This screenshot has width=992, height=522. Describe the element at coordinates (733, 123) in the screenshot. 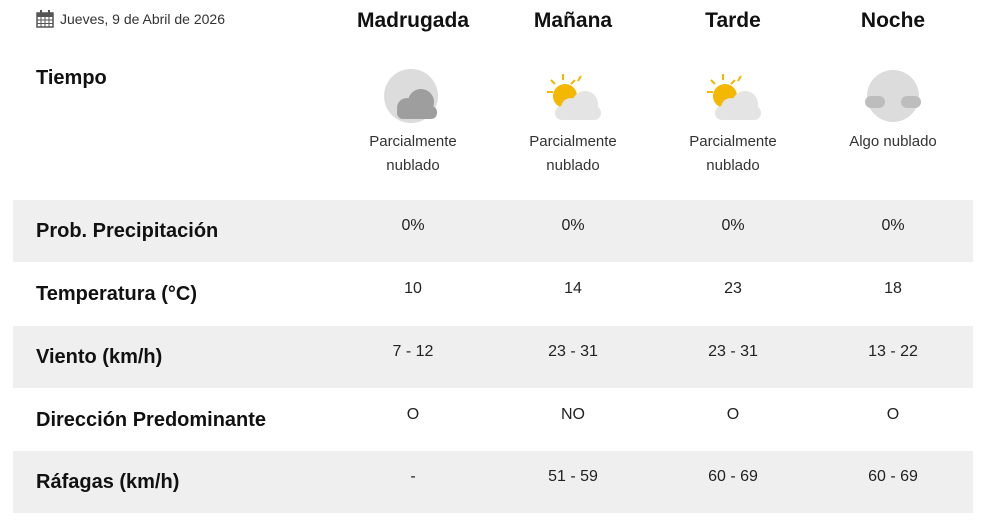

I see `weather-tarde: Parcialmente nublado` at that location.